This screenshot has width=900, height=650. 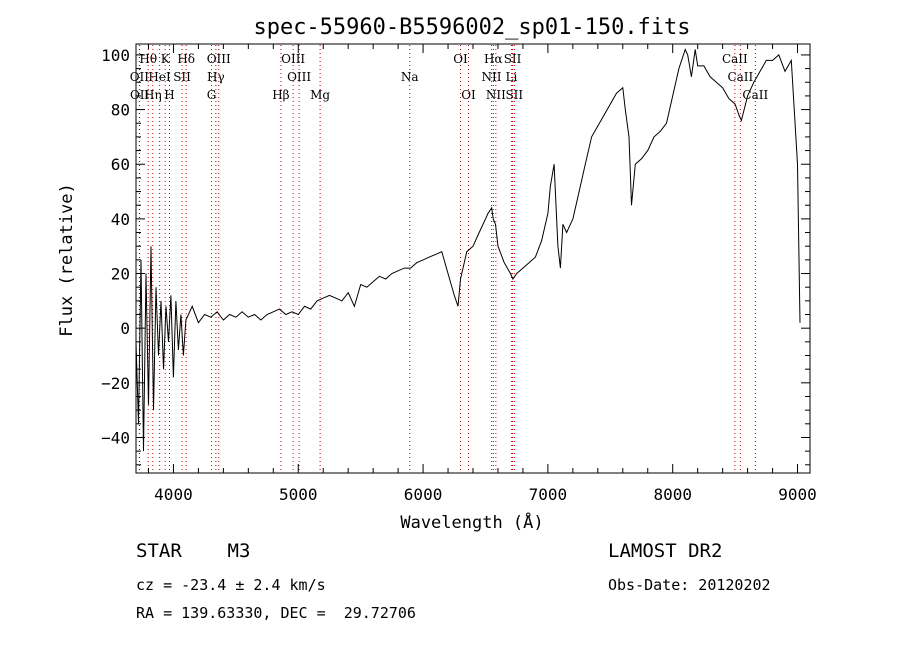 What do you see at coordinates (186, 59) in the screenshot?
I see `line-marker-label: Hδ` at bounding box center [186, 59].